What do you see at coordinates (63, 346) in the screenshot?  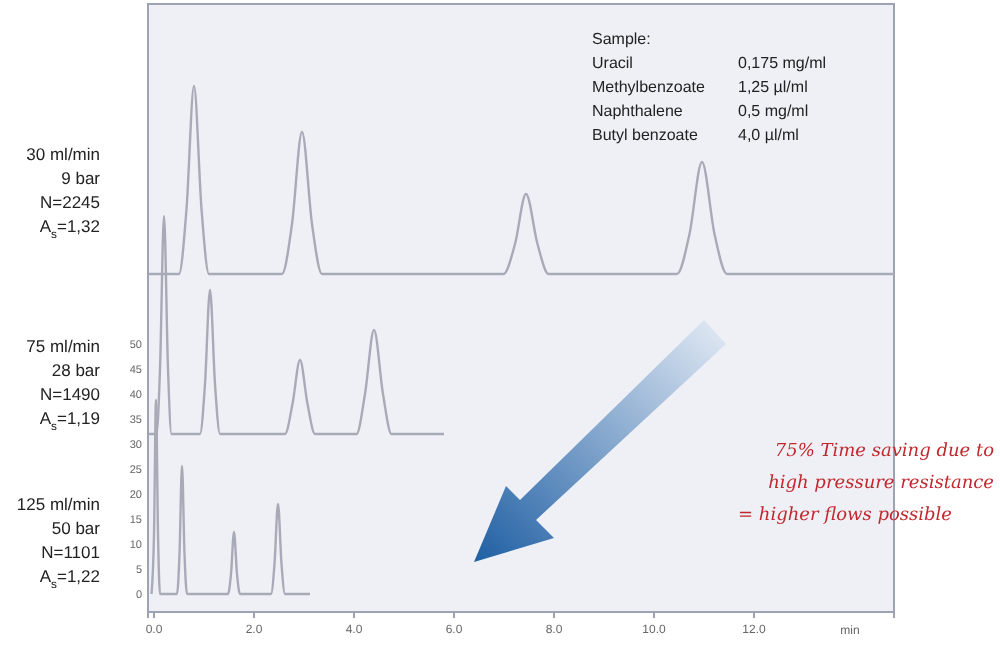 I see `text: 75 ml/min` at bounding box center [63, 346].